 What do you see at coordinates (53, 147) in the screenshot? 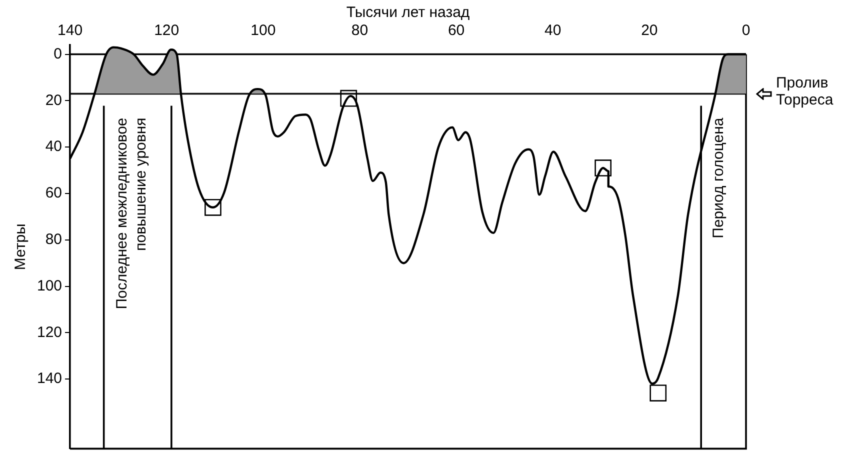
I see `y-tick-label: 40` at bounding box center [53, 147].